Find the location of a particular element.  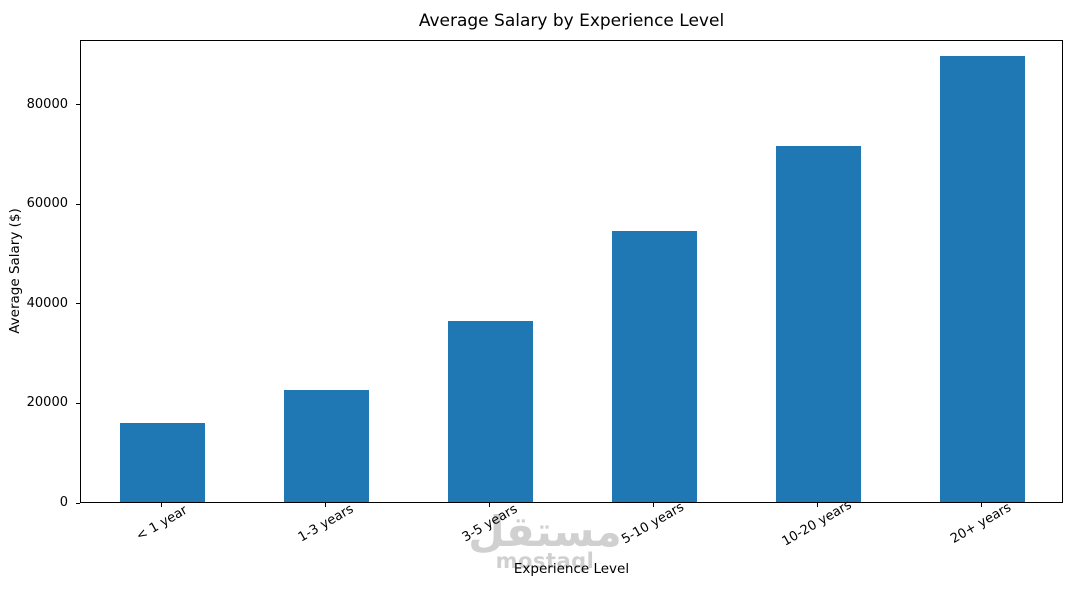

y-tick-label-3: 60000 is located at coordinates (47, 204).